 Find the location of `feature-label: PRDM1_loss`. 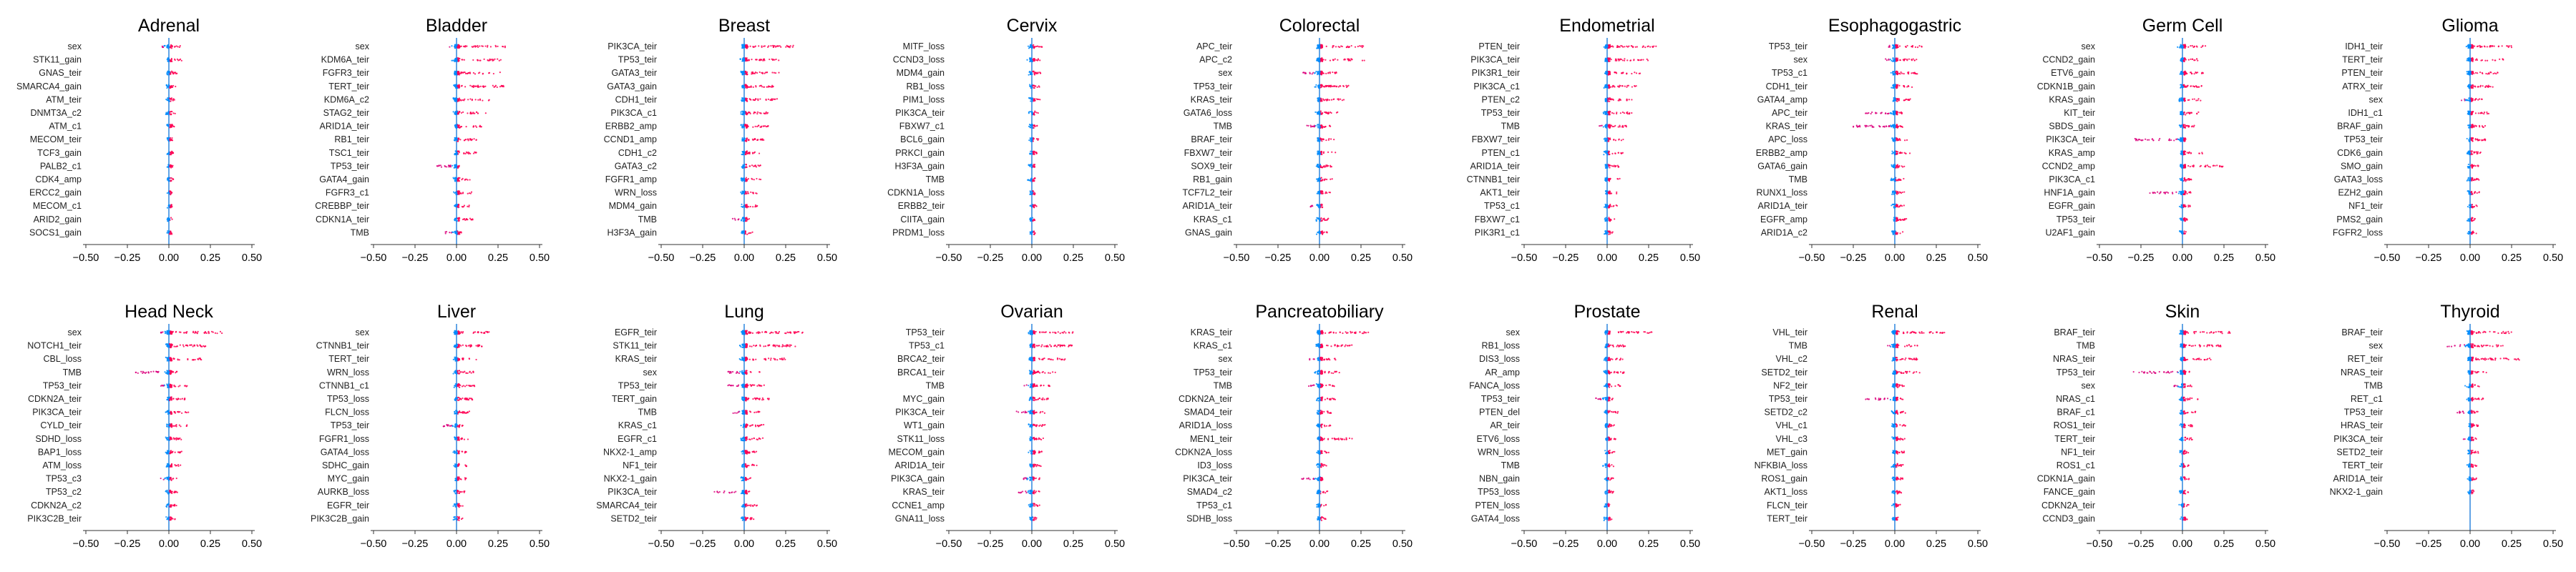

feature-label: PRDM1_loss is located at coordinates (918, 232).